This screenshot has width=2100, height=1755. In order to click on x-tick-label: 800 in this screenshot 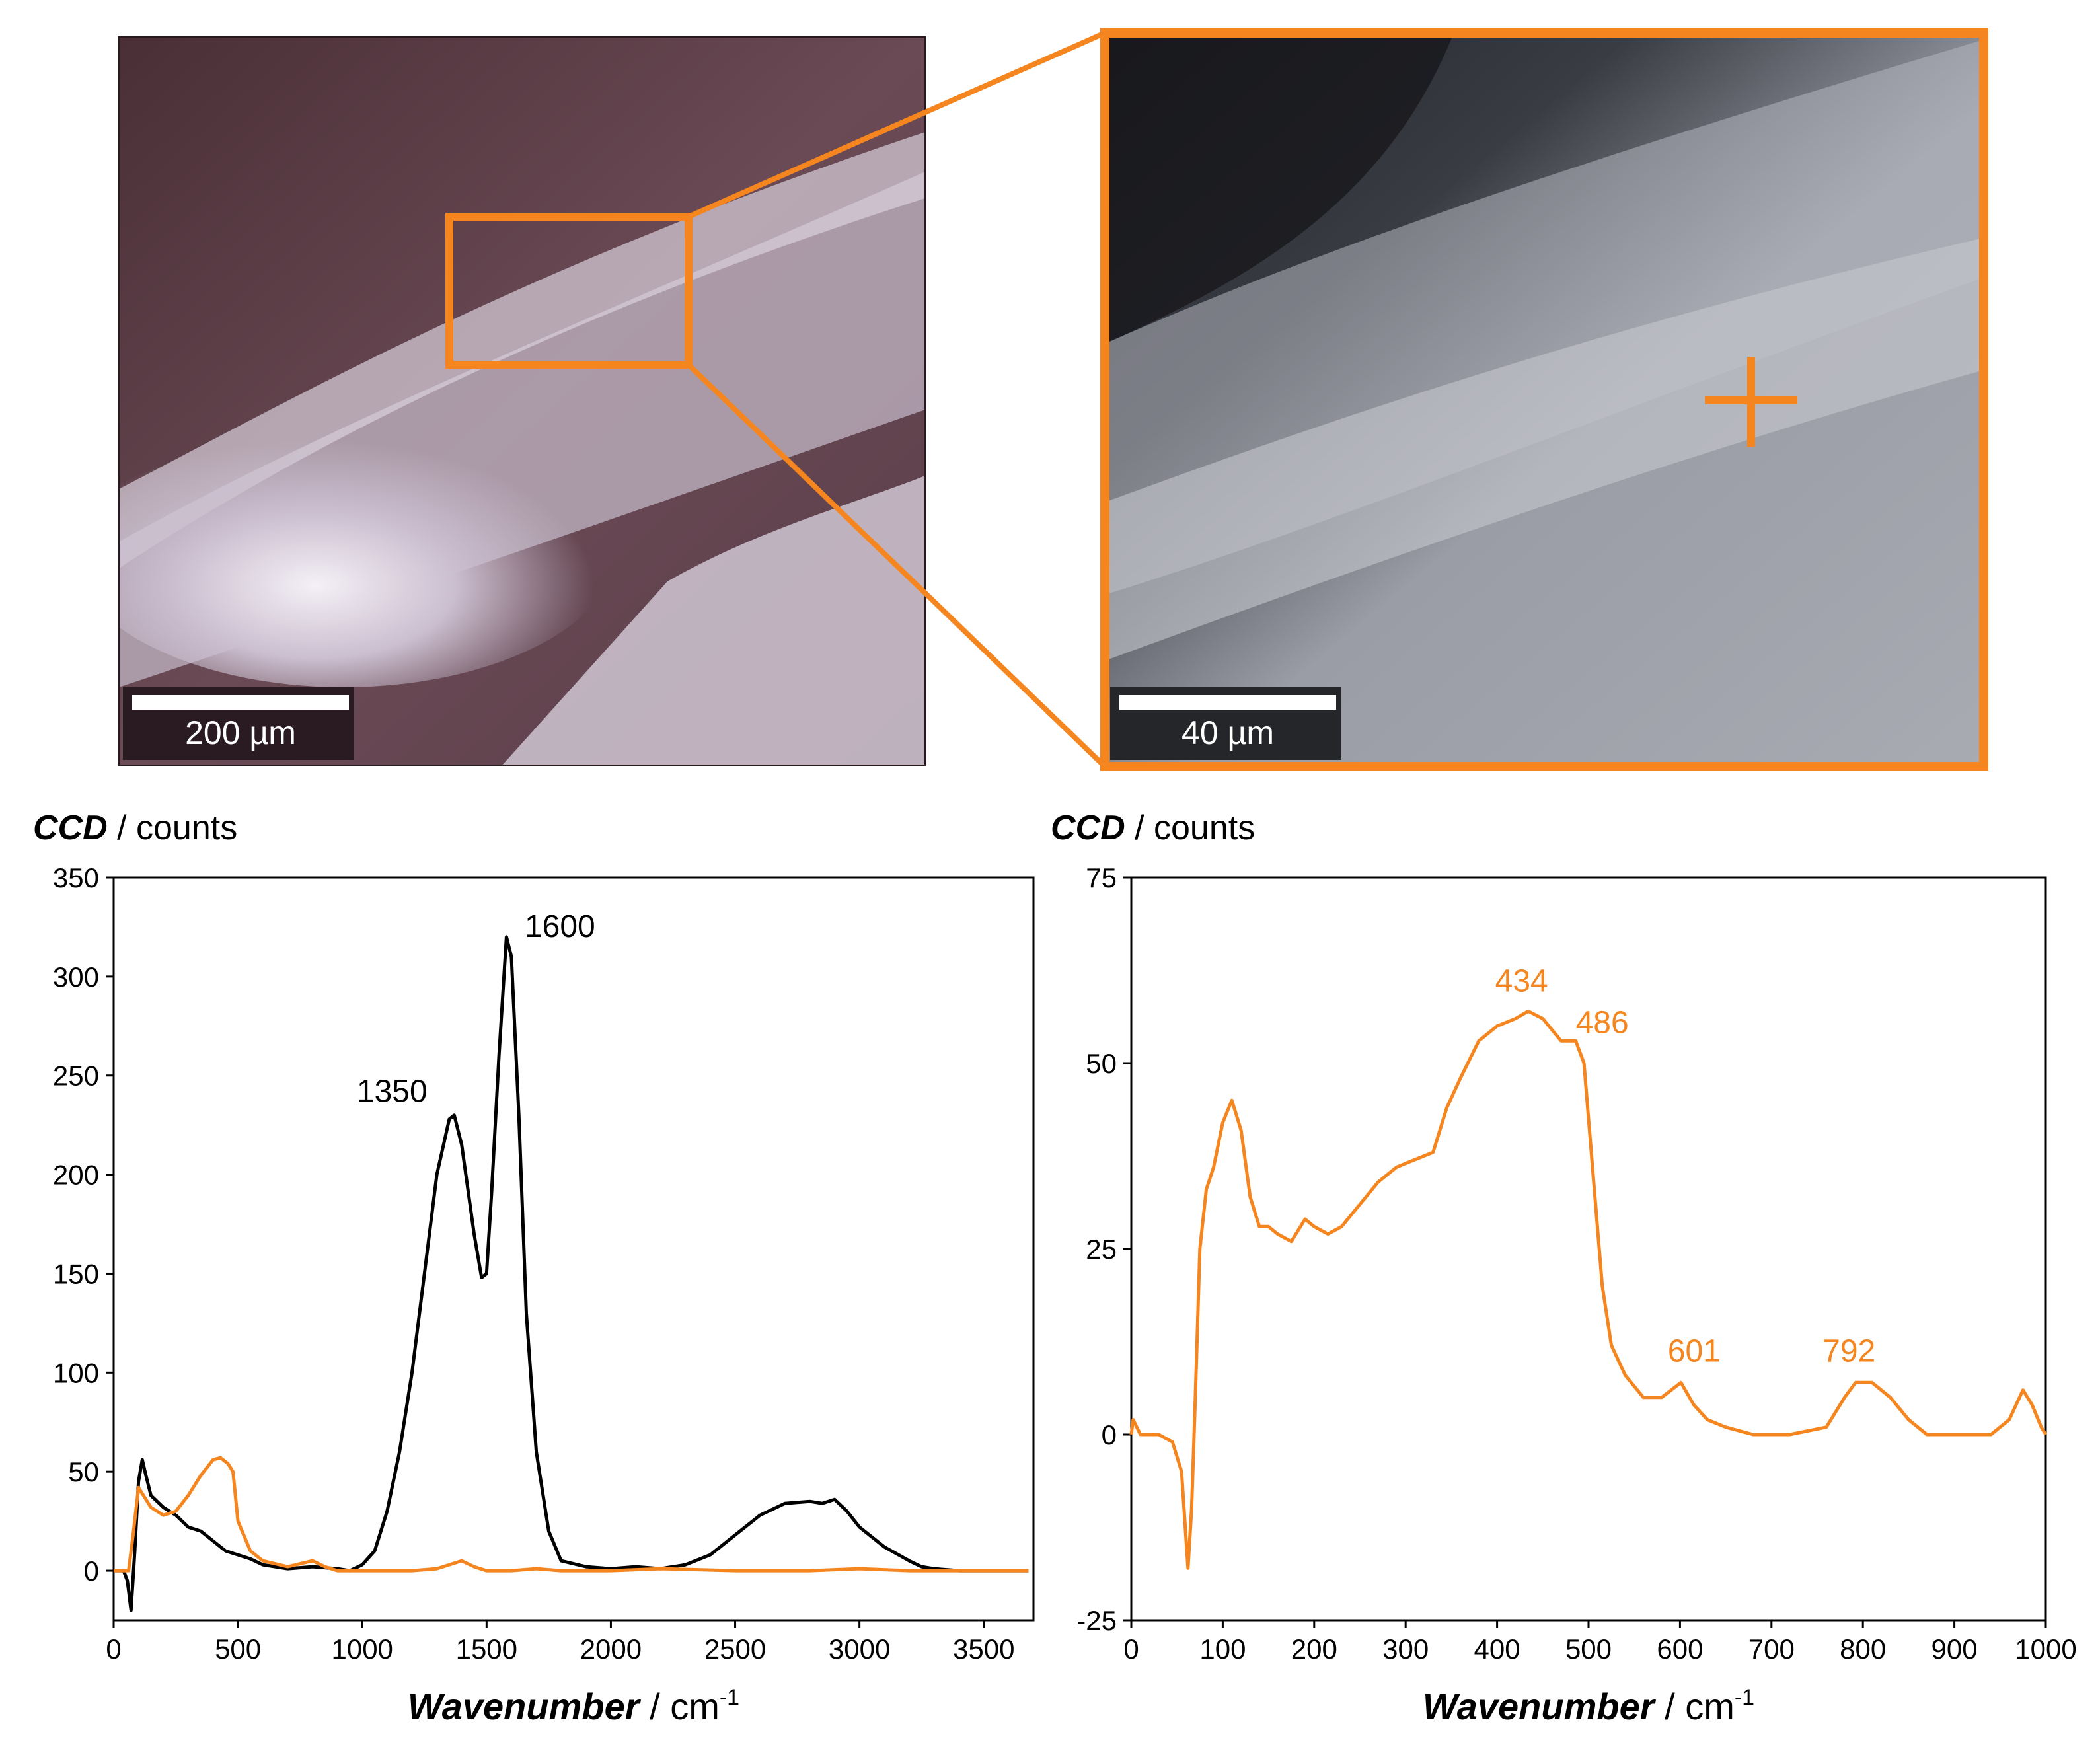, I will do `click(1863, 1648)`.